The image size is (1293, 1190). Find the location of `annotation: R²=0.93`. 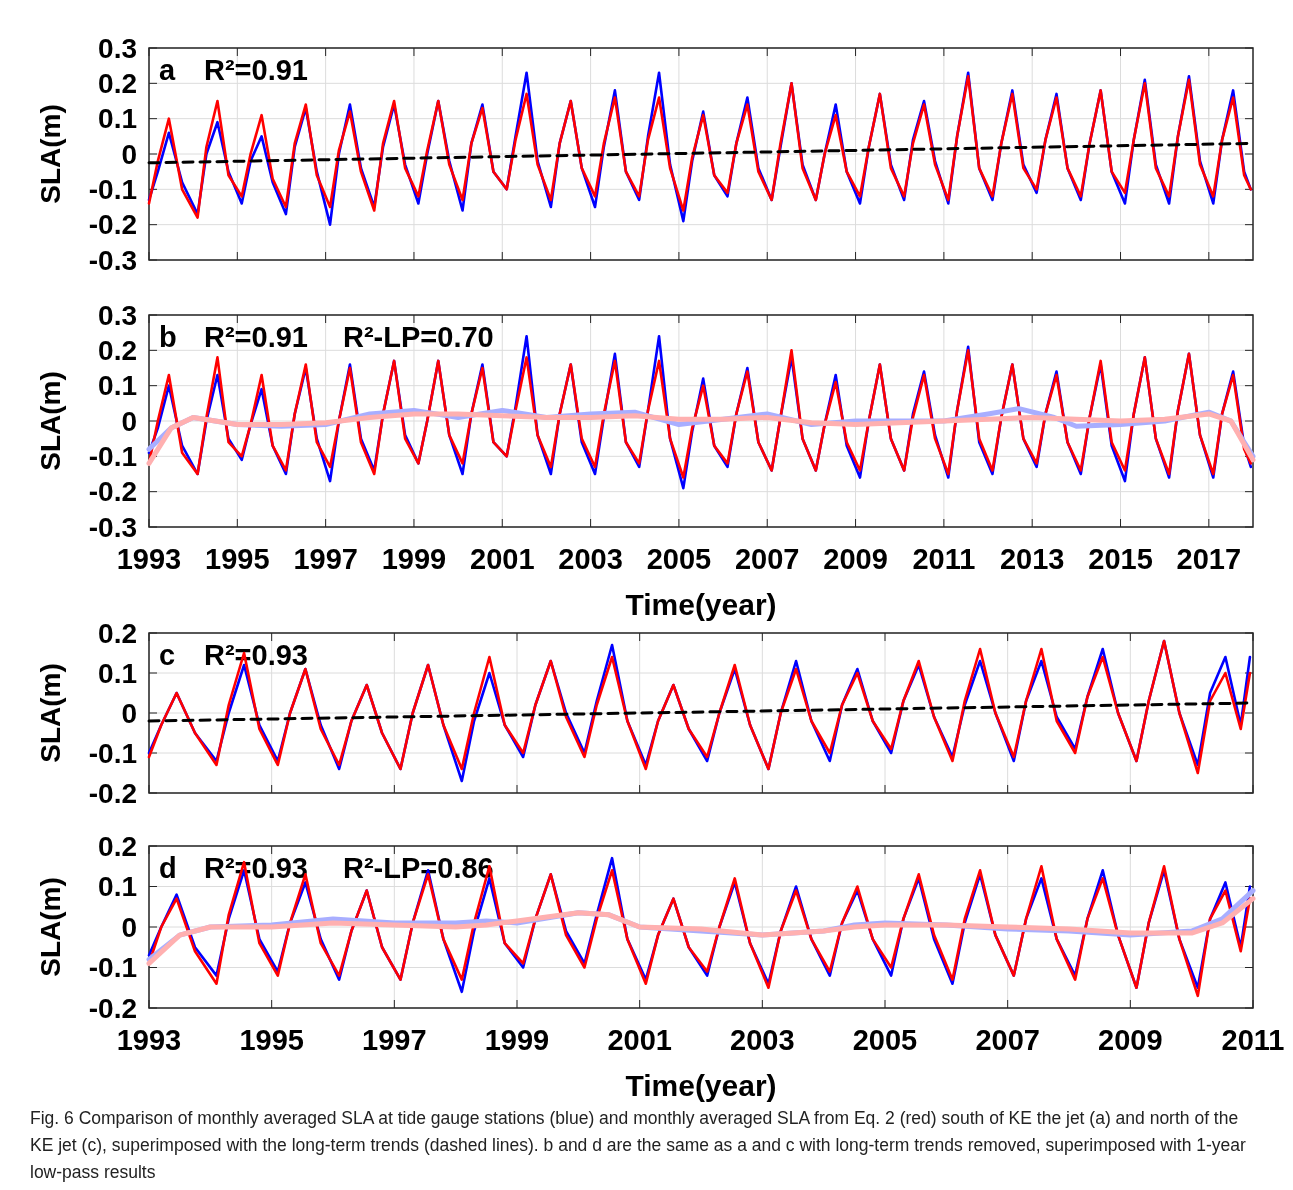

annotation: R²=0.93 is located at coordinates (256, 655).